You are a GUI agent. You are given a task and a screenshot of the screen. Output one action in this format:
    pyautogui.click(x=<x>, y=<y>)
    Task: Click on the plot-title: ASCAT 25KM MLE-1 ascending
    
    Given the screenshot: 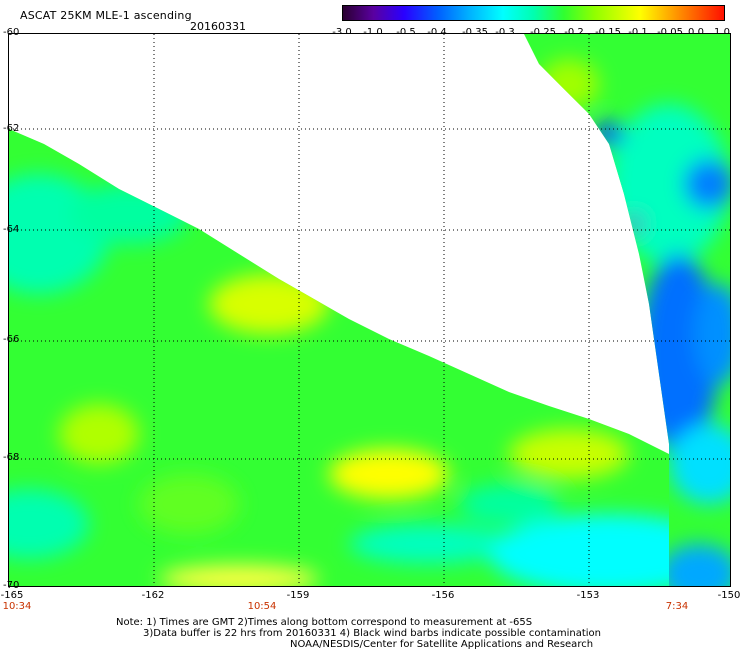 What is the action you would take?
    pyautogui.click(x=106, y=15)
    